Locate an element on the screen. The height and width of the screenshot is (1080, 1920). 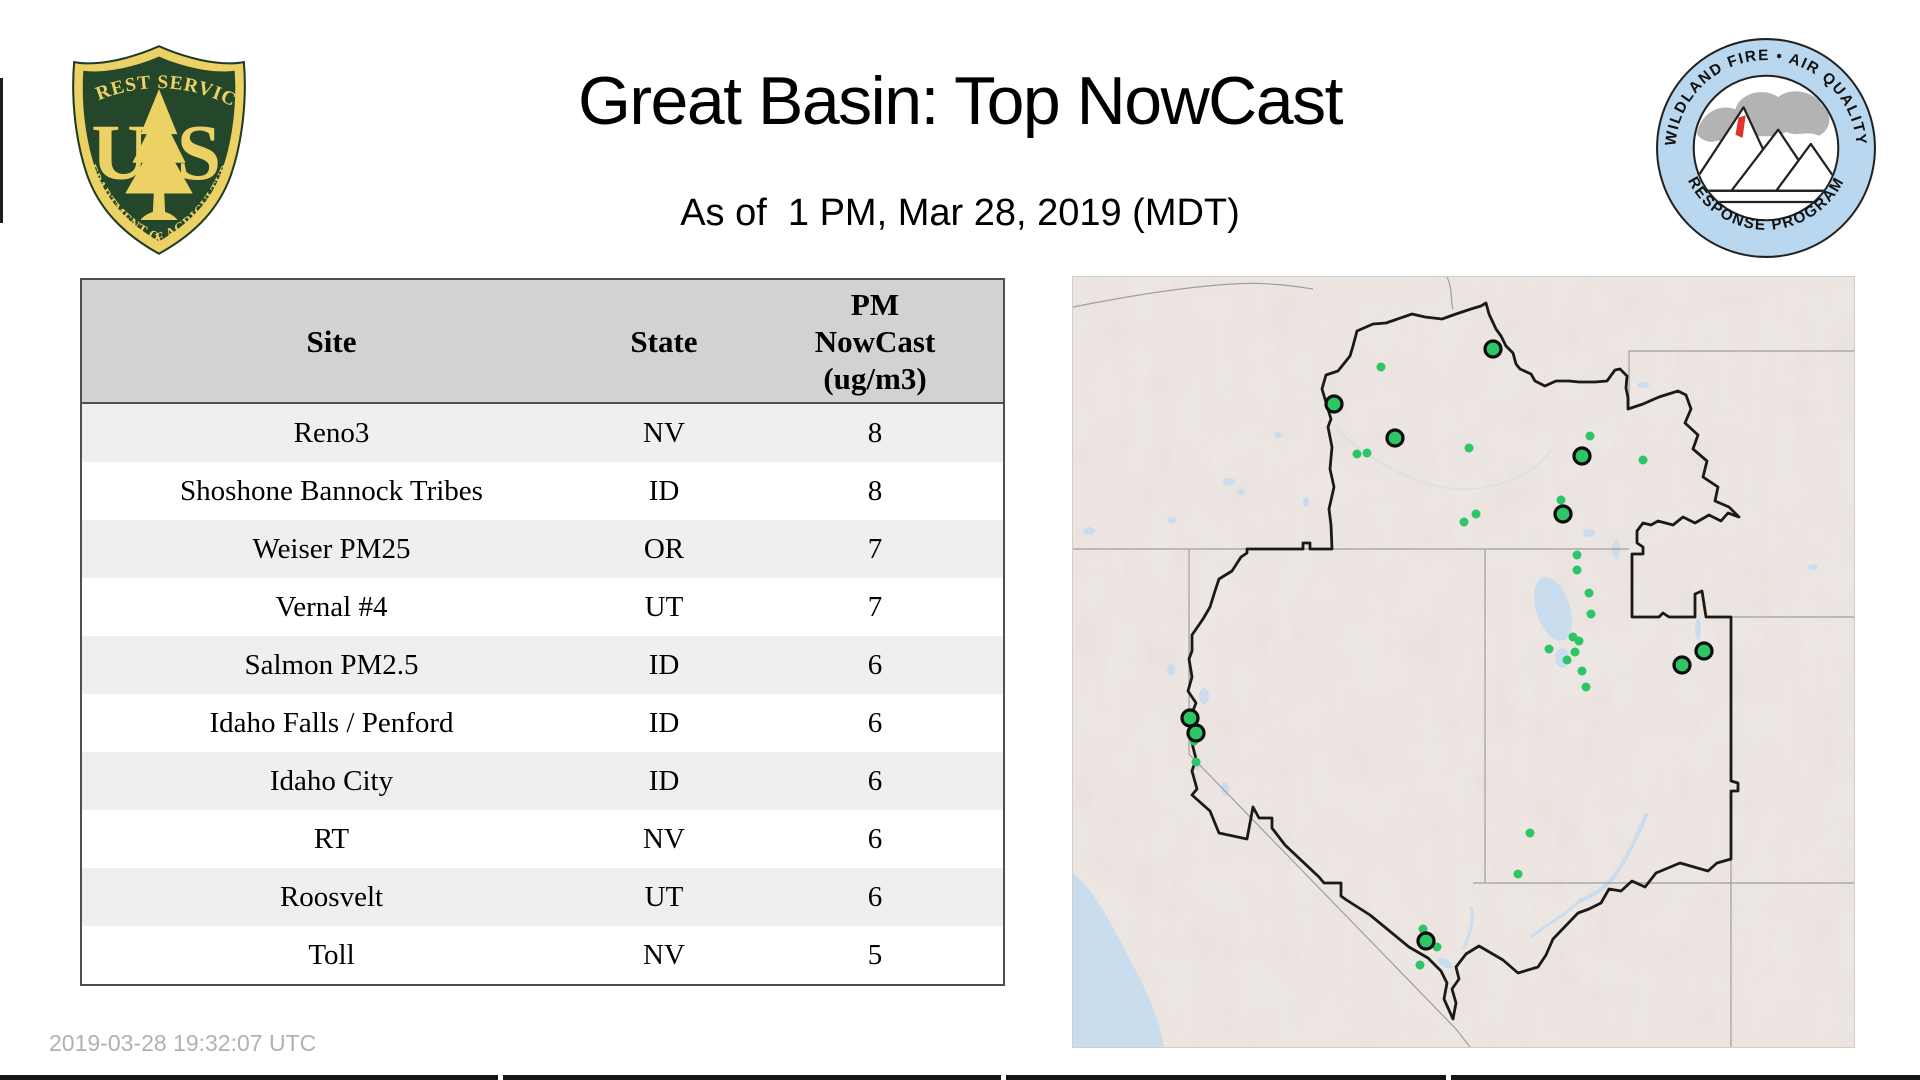
site-cell: Vernal #4 is located at coordinates (331, 606).